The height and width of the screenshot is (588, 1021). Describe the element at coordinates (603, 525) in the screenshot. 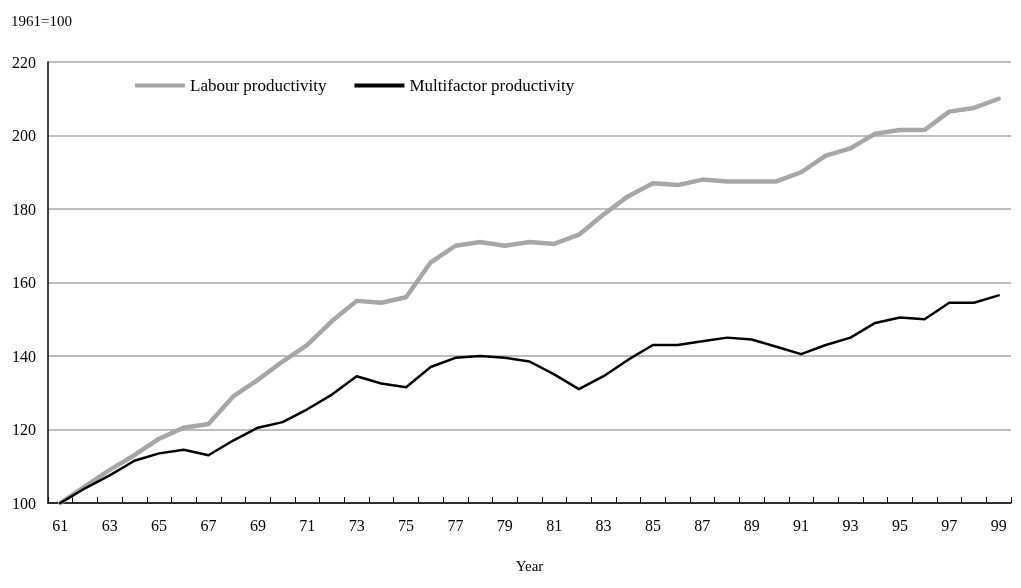

I see `x-tick-label: 83` at that location.